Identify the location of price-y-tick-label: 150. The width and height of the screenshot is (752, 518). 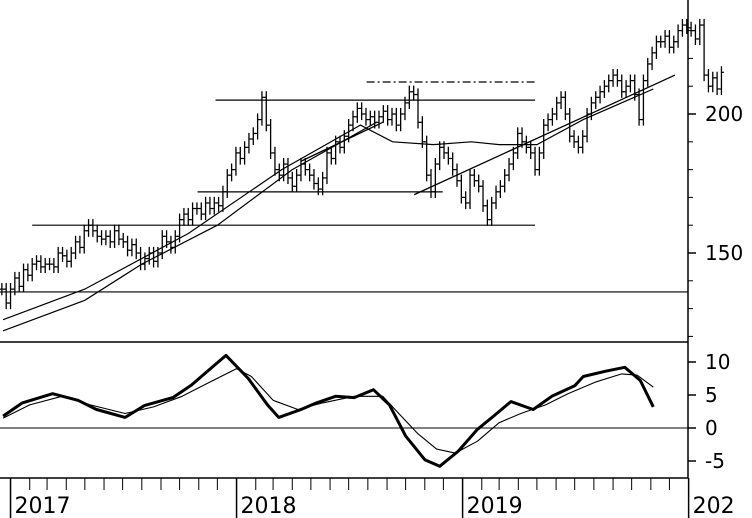
(724, 253).